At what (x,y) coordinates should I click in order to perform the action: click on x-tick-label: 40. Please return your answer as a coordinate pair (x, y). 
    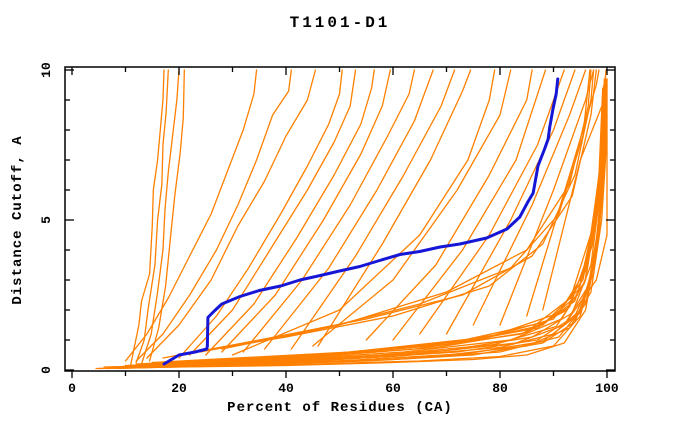
    Looking at the image, I should click on (286, 388).